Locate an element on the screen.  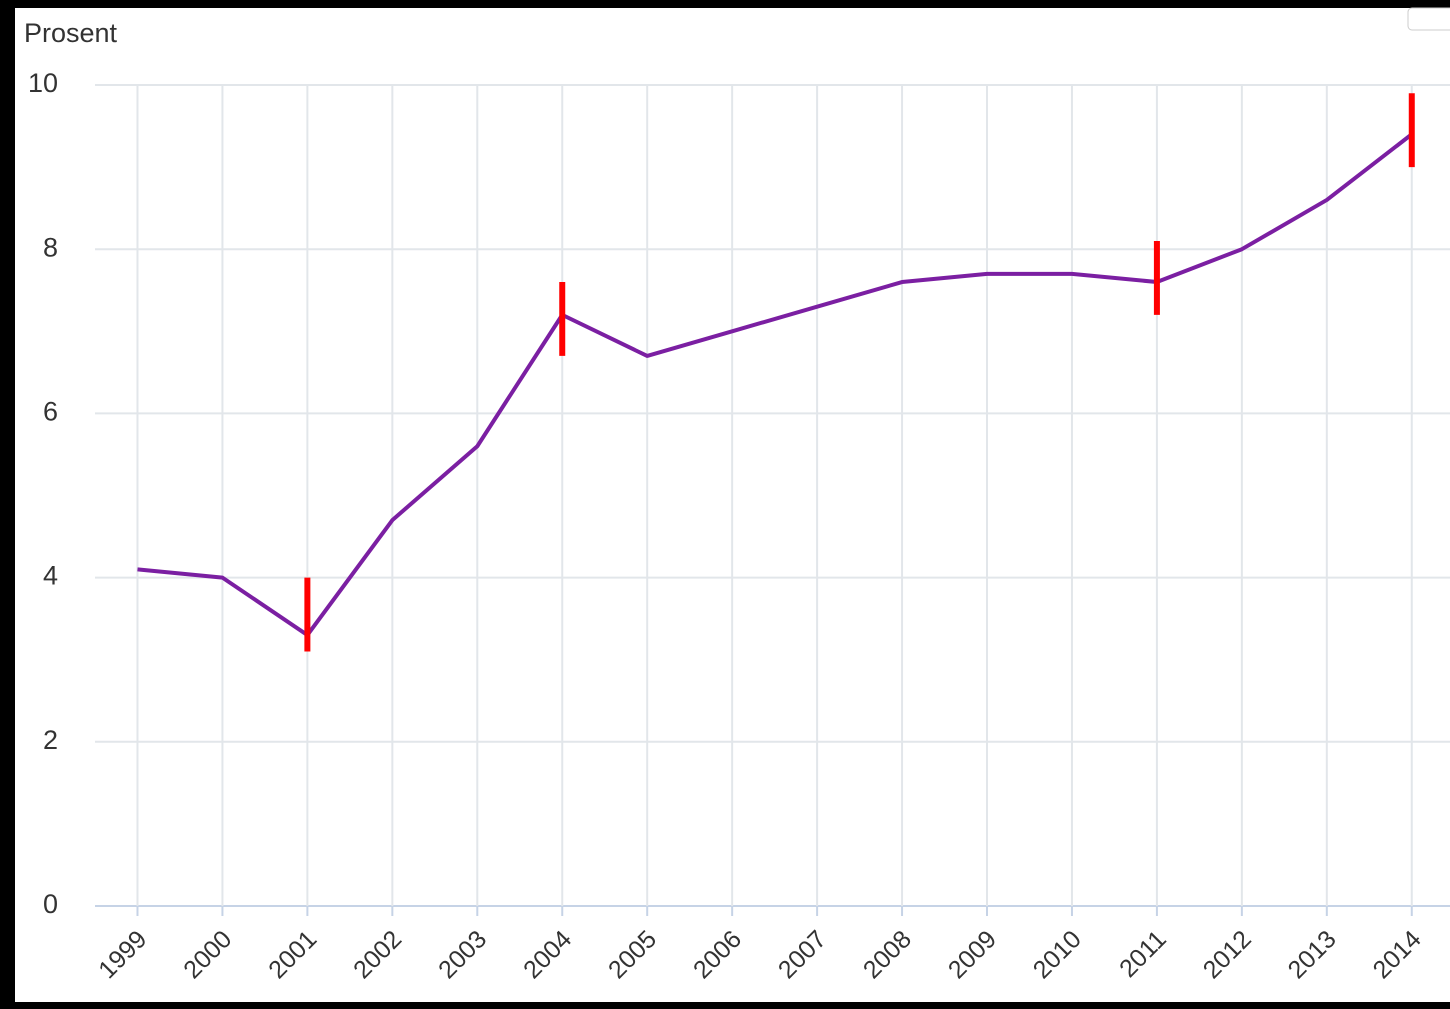
y-tick-label: 2 is located at coordinates (50, 740).